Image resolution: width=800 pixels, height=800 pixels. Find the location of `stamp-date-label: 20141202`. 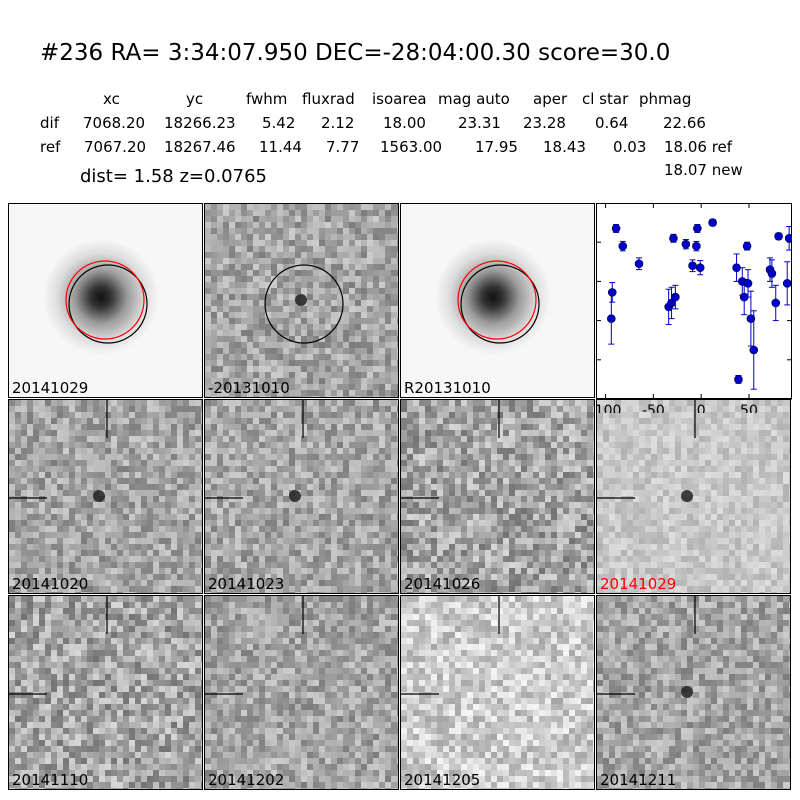

stamp-date-label: 20141202 is located at coordinates (246, 780).